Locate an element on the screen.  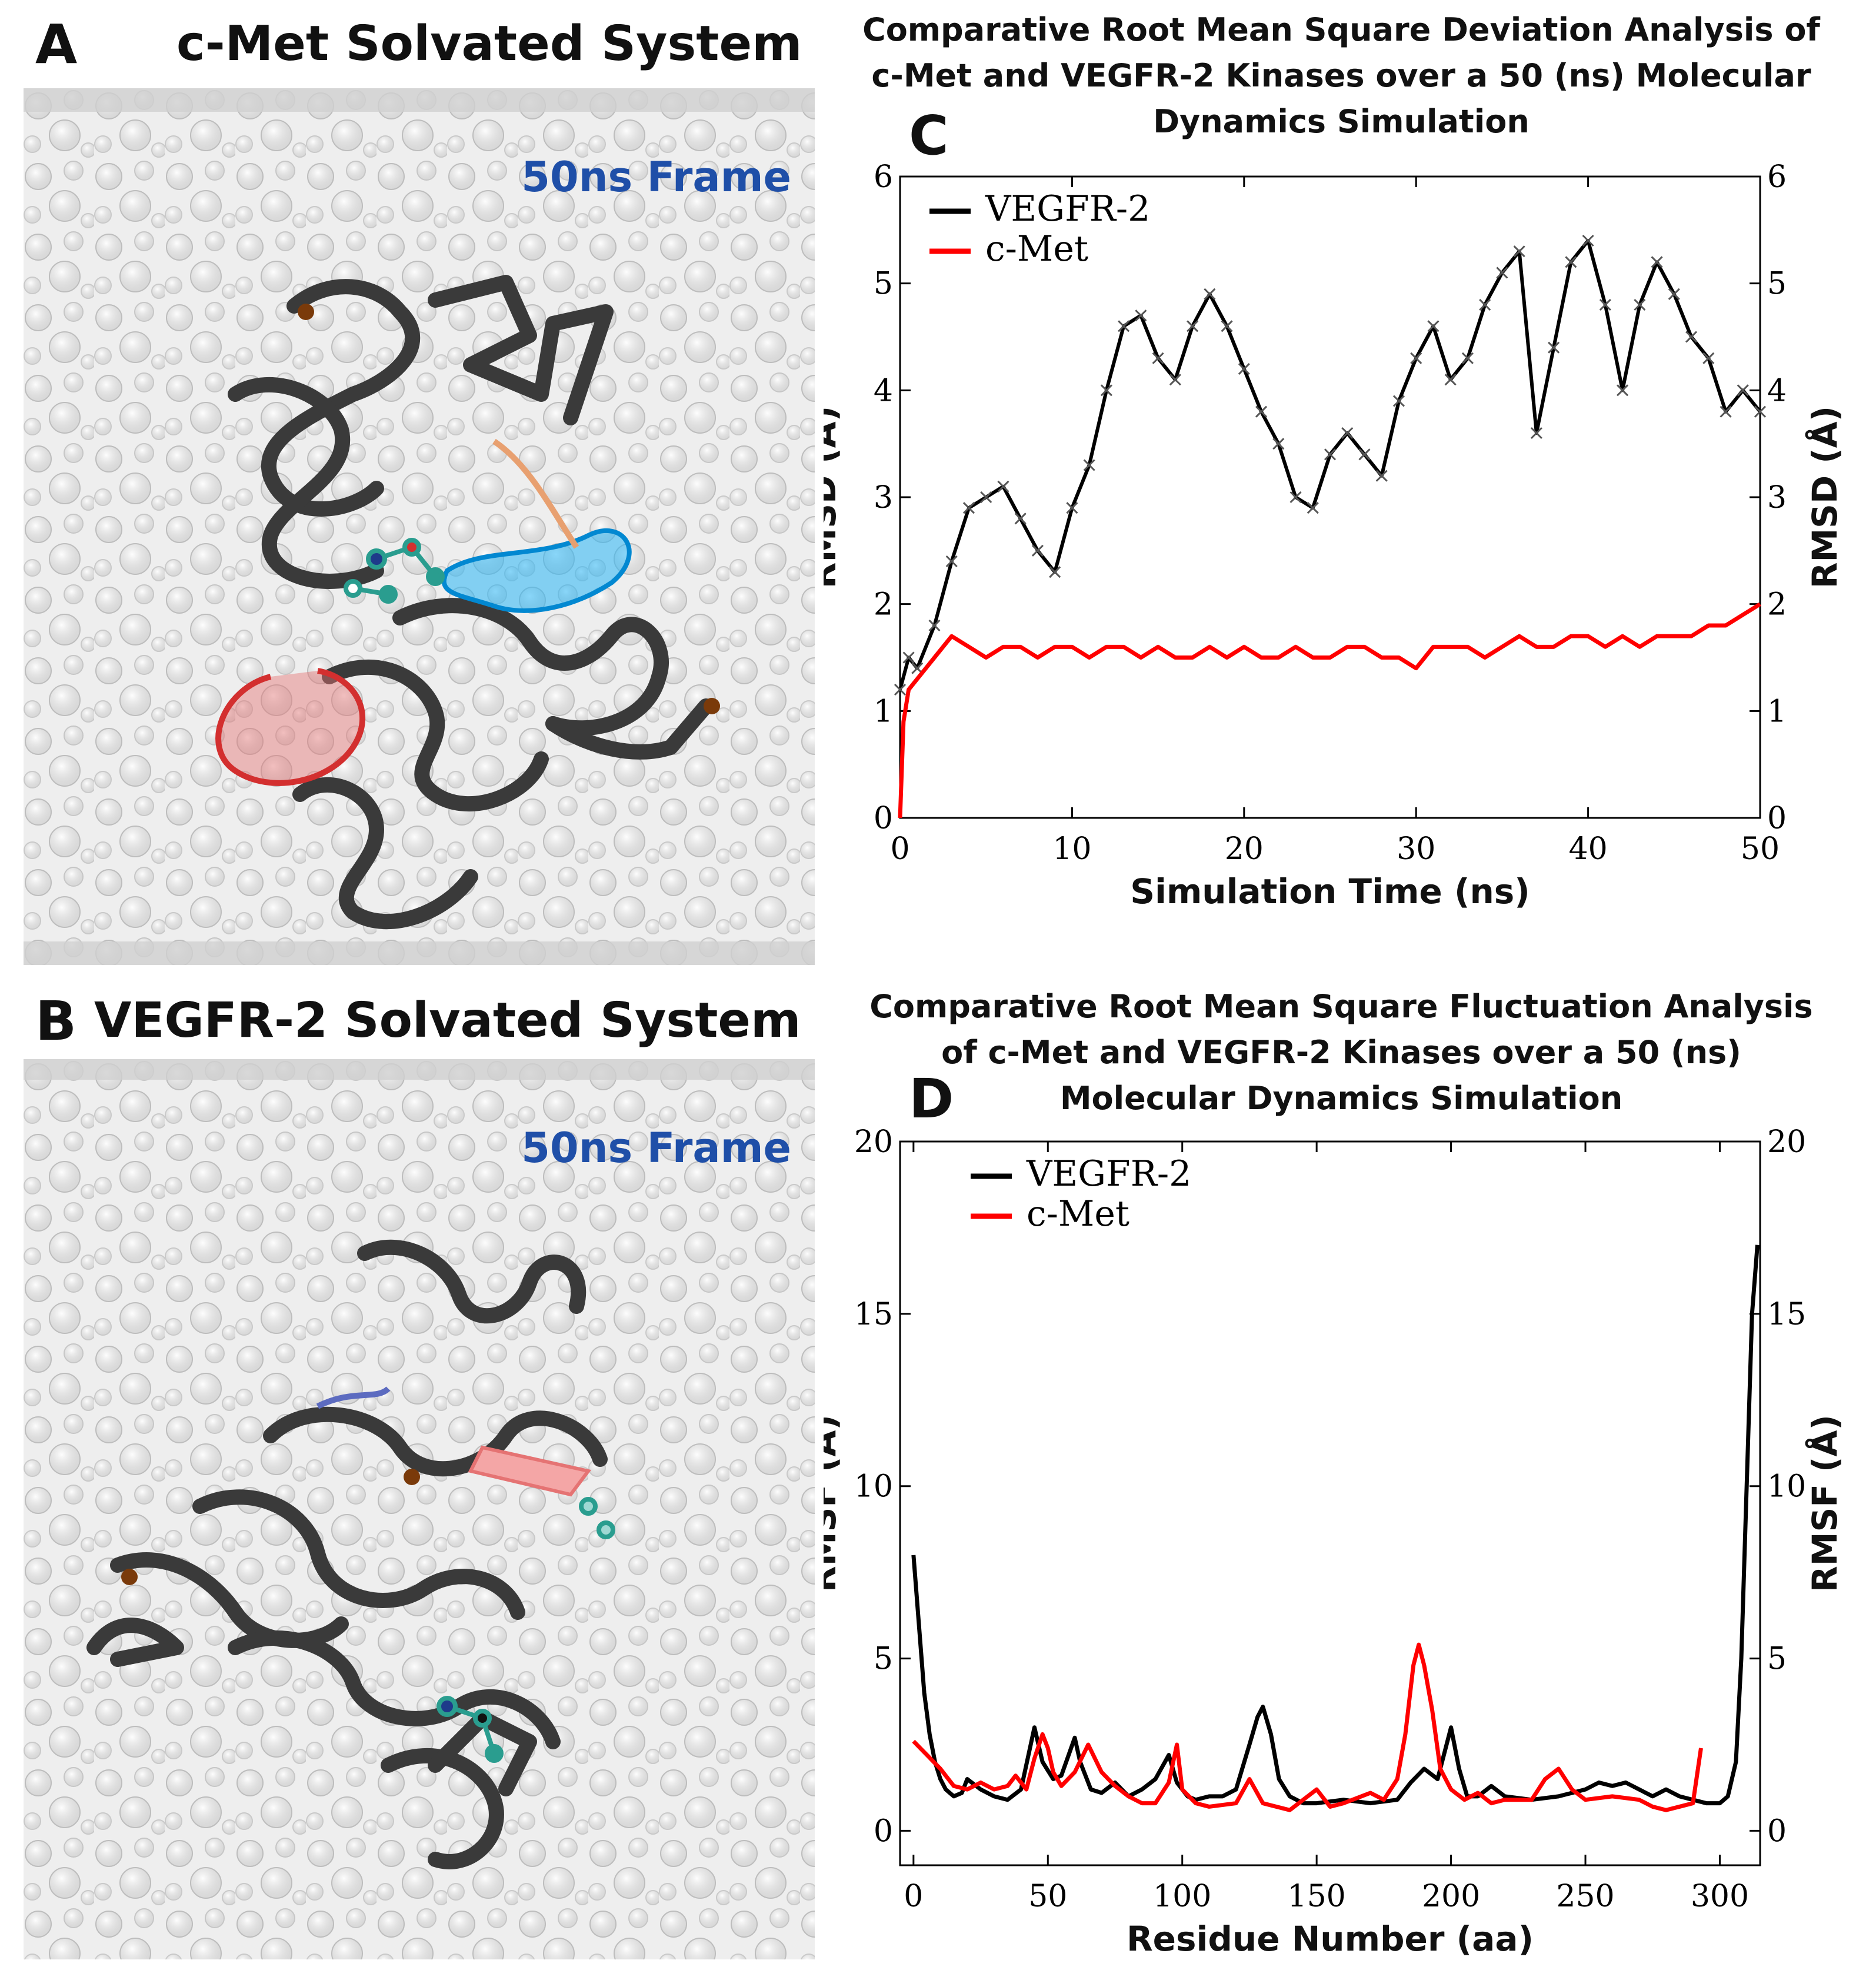
x-tick-label: 0 is located at coordinates (899, 849).